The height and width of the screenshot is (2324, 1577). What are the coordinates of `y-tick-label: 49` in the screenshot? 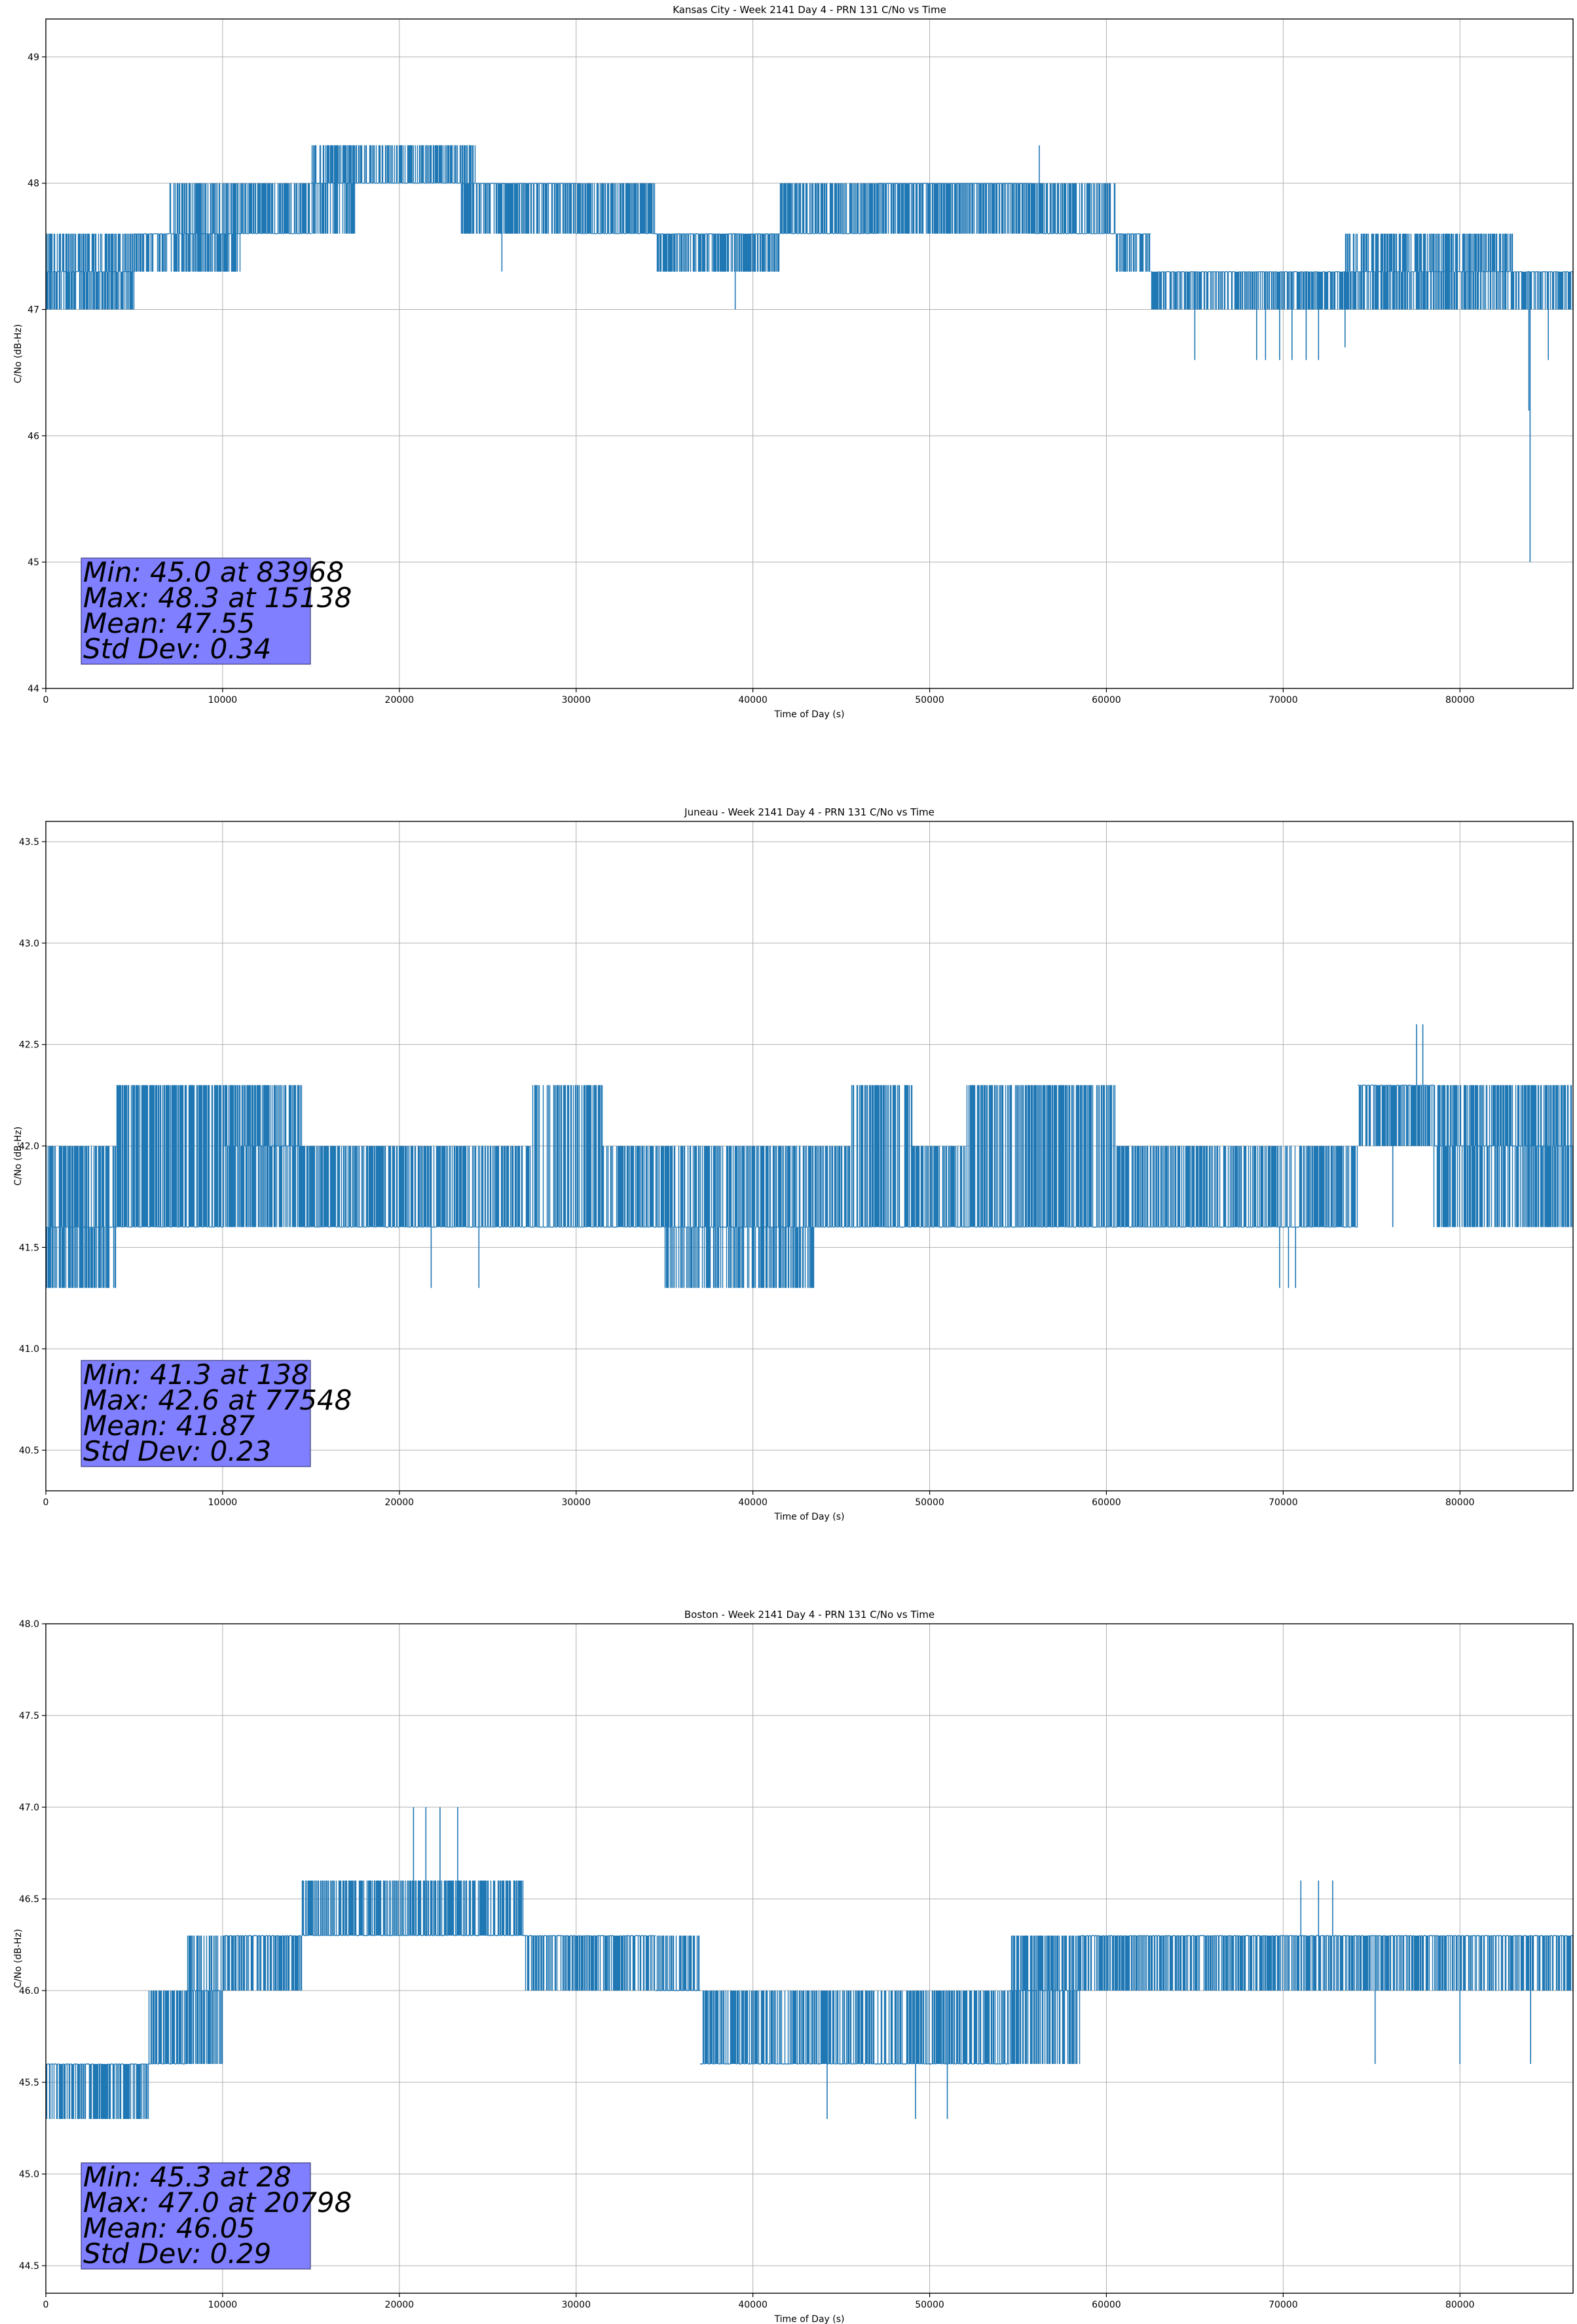 It's located at (33, 57).